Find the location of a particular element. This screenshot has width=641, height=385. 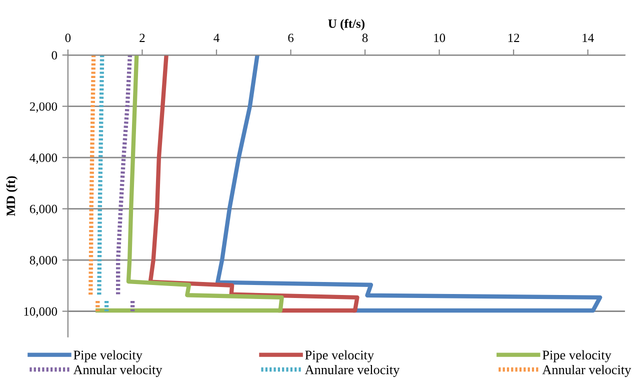

x-tick-label: 6 is located at coordinates (291, 38).